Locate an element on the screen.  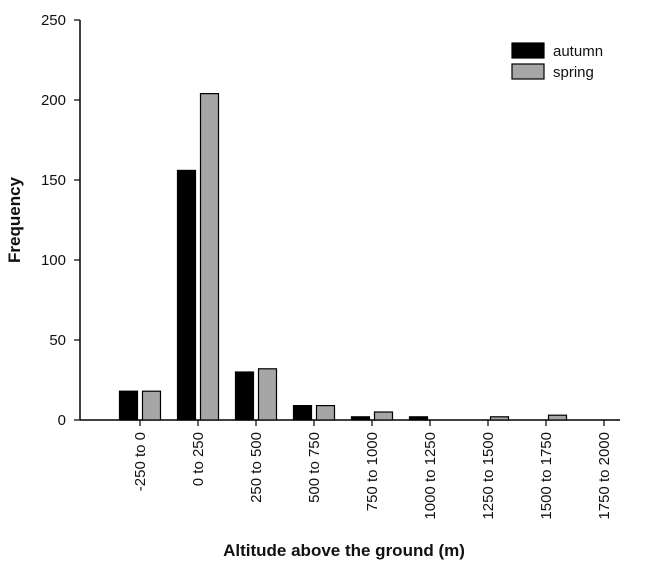
legend: autumn spring is located at coordinates (557, 61).